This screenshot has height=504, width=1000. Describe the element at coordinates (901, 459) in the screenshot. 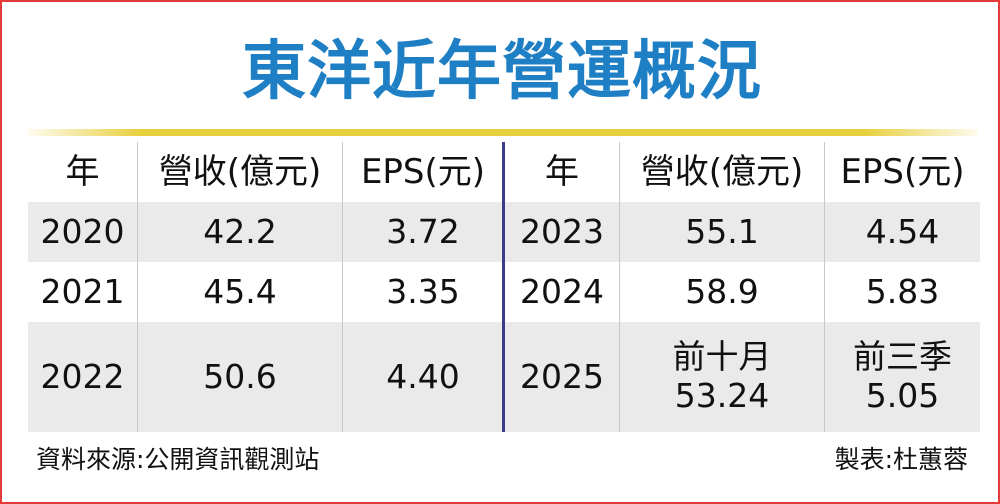

I see `credit-note: 製表:杜蕙蓉` at that location.